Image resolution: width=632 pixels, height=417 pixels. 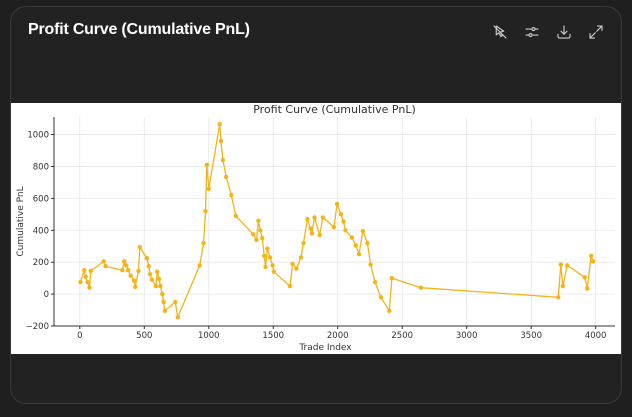 I want to click on x-tick-label: 1500, so click(x=273, y=336).